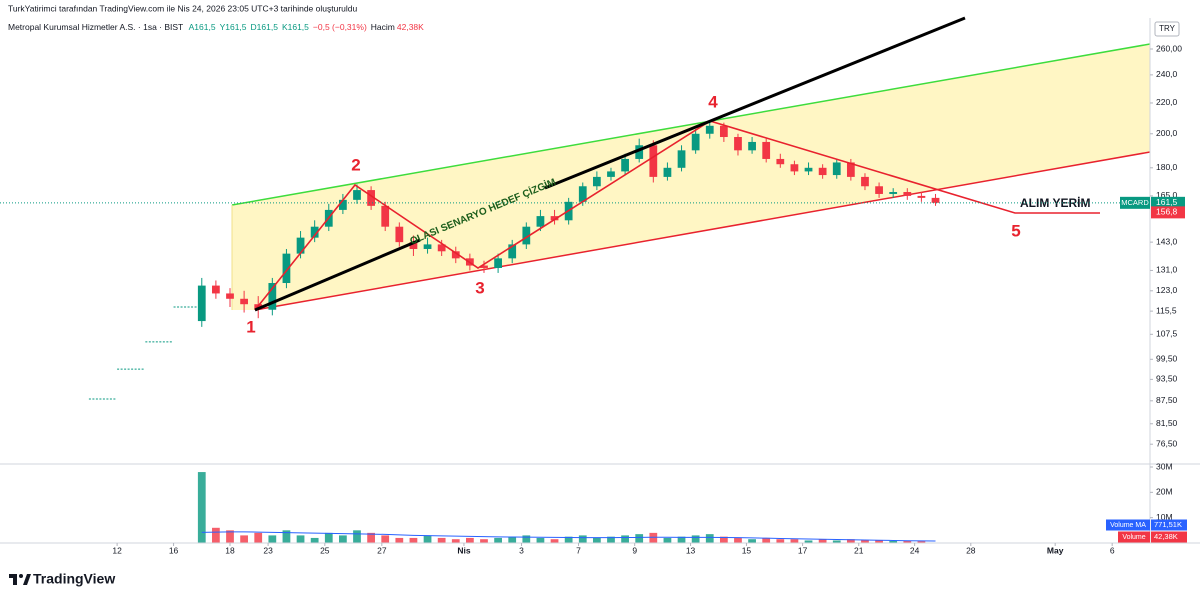 The height and width of the screenshot is (600, 1200). I want to click on y-tick-label: 200,0, so click(1167, 133).